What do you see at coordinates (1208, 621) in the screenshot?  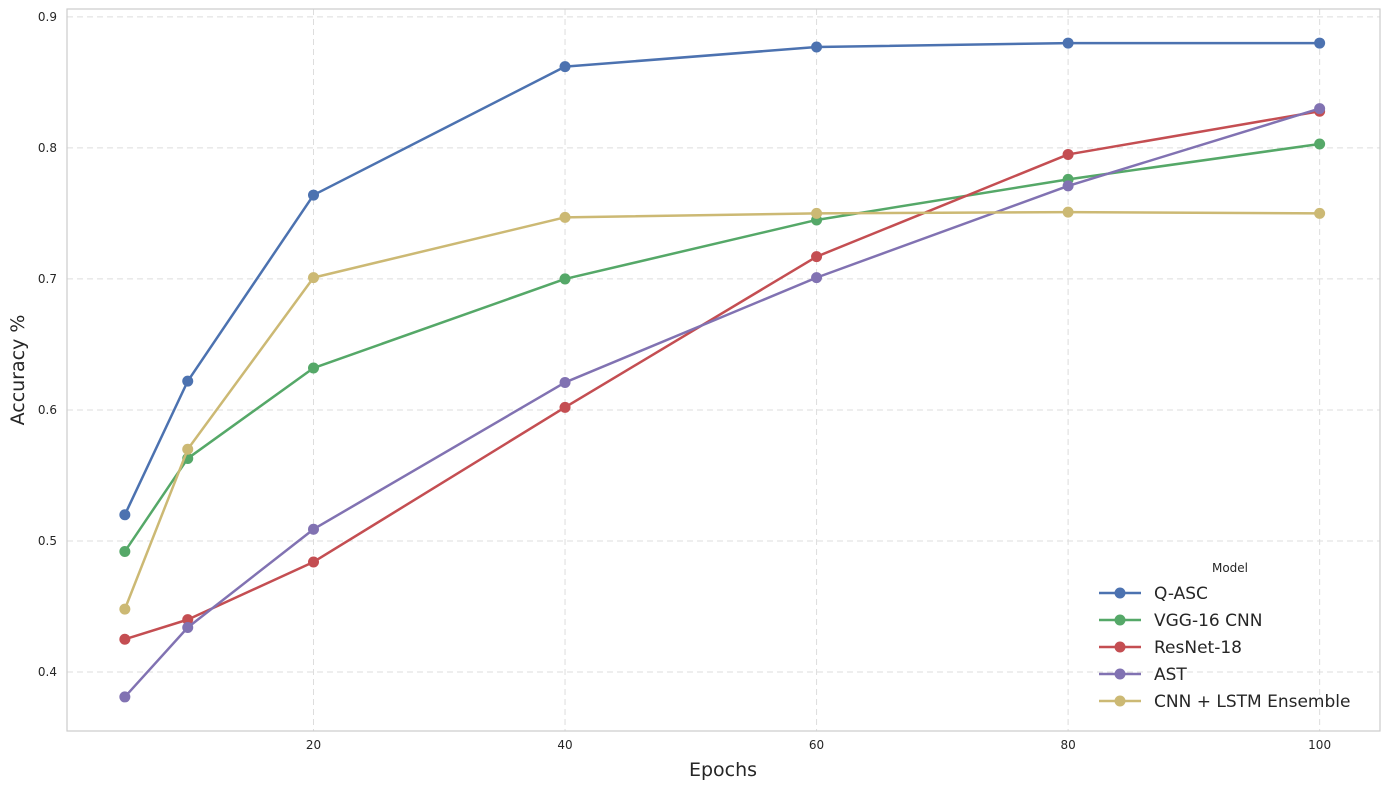 I see `legend-label: VGG-16 CNN` at bounding box center [1208, 621].